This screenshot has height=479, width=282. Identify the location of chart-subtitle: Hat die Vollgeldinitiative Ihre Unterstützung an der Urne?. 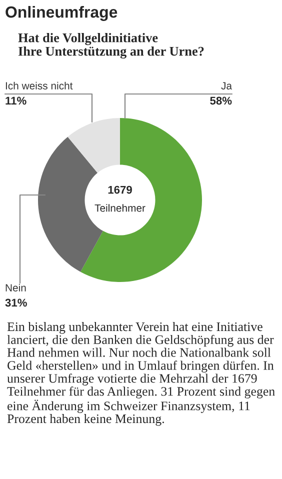
(111, 46).